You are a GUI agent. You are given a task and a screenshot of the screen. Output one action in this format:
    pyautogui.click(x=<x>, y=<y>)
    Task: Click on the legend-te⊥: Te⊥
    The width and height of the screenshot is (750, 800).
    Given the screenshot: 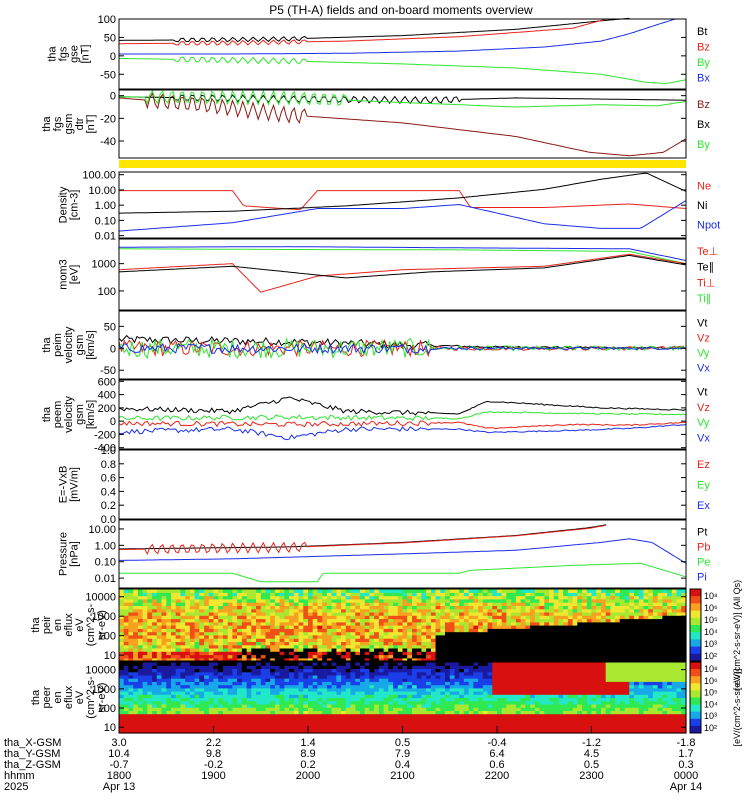 What is the action you would take?
    pyautogui.click(x=707, y=252)
    